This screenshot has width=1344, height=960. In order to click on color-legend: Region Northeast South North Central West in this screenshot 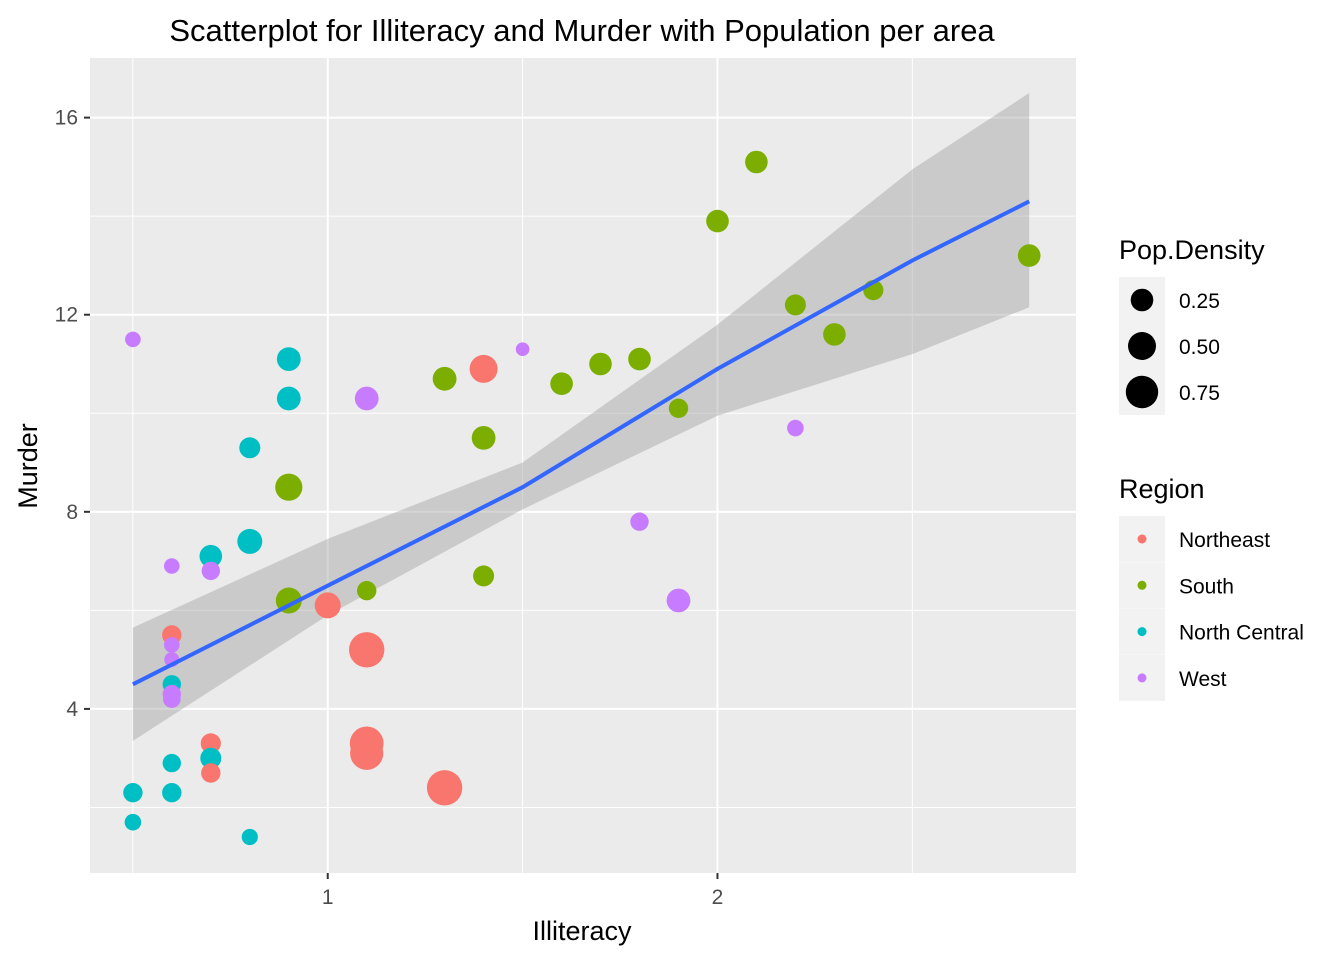, I will do `click(1211, 587)`.